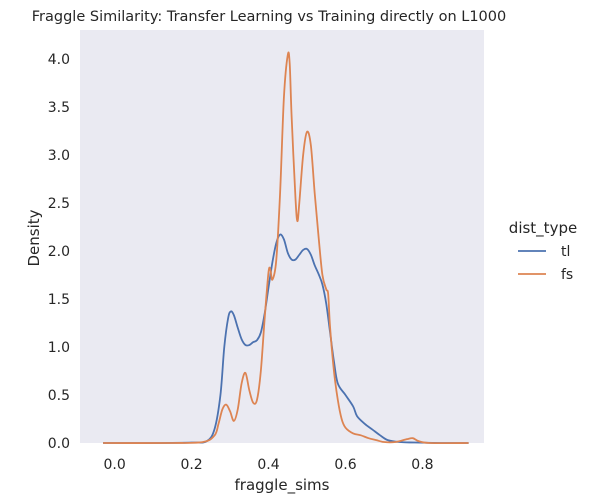 The height and width of the screenshot is (504, 597). I want to click on x-tick-labels: 0.0 0.2 0.4 0.6 0.8, so click(268, 465).